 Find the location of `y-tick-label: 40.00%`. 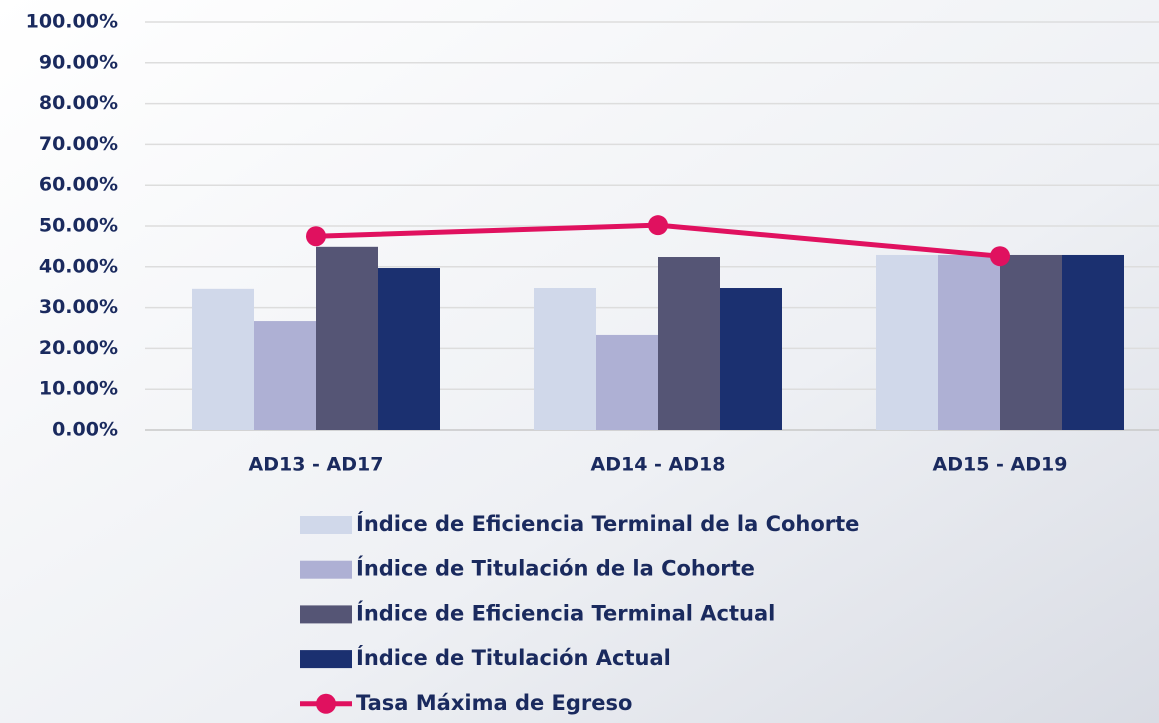

y-tick-label: 40.00% is located at coordinates (78, 266).